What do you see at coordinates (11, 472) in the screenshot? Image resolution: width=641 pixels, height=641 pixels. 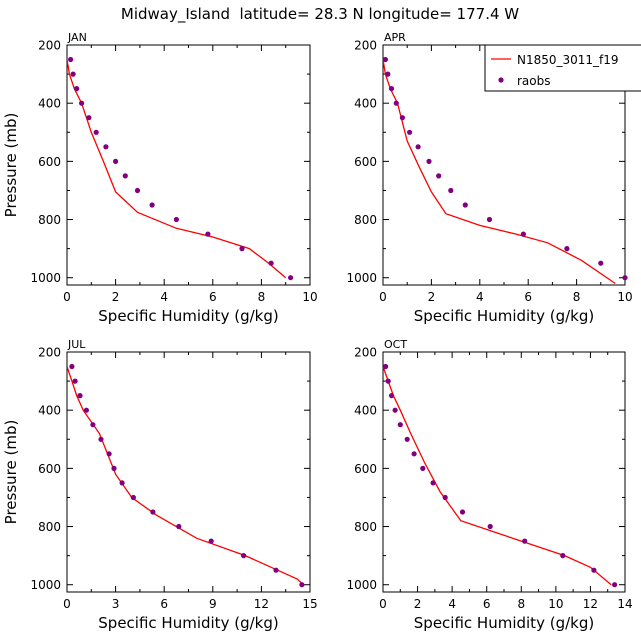 I see `y-axis-label: Pressure (mb)` at bounding box center [11, 472].